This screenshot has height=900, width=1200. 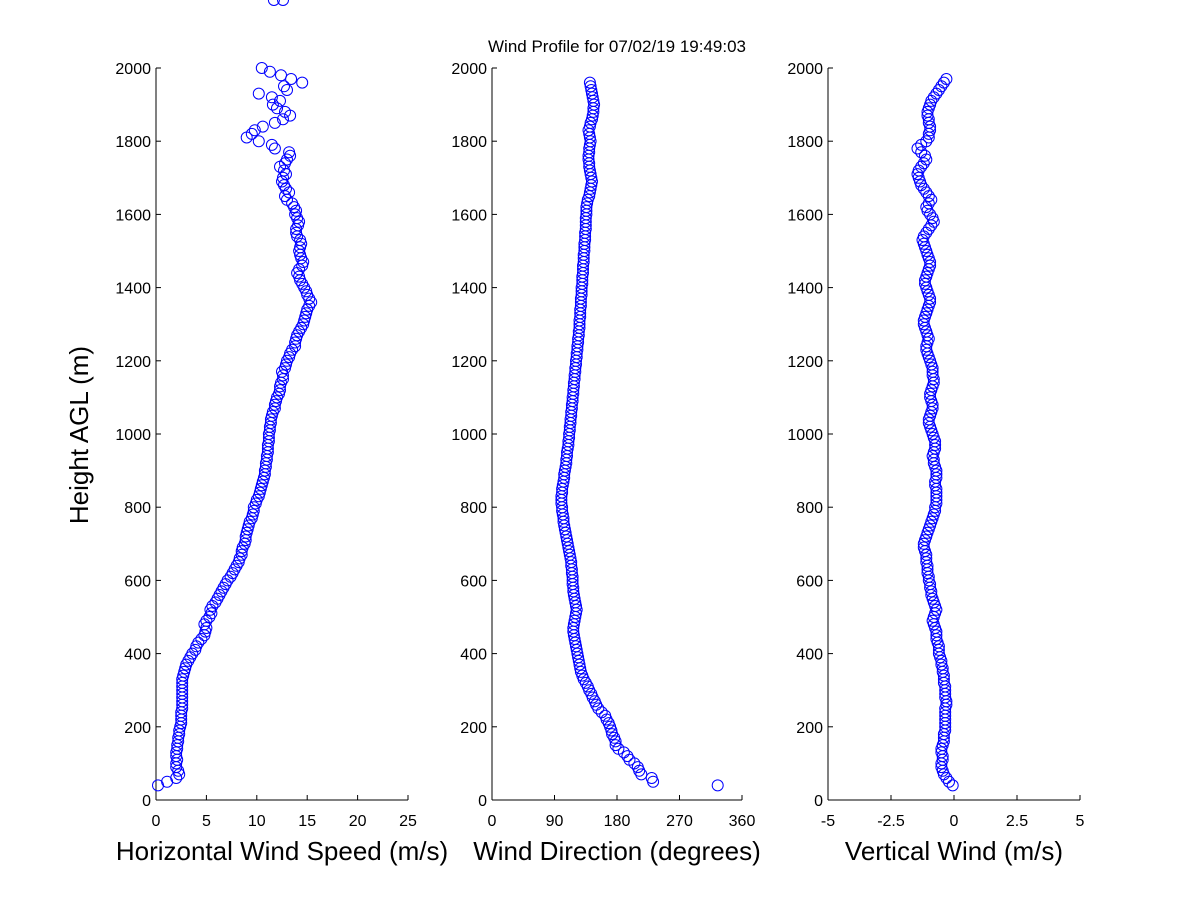 What do you see at coordinates (307, 821) in the screenshot?
I see `x-tick-label: 15` at bounding box center [307, 821].